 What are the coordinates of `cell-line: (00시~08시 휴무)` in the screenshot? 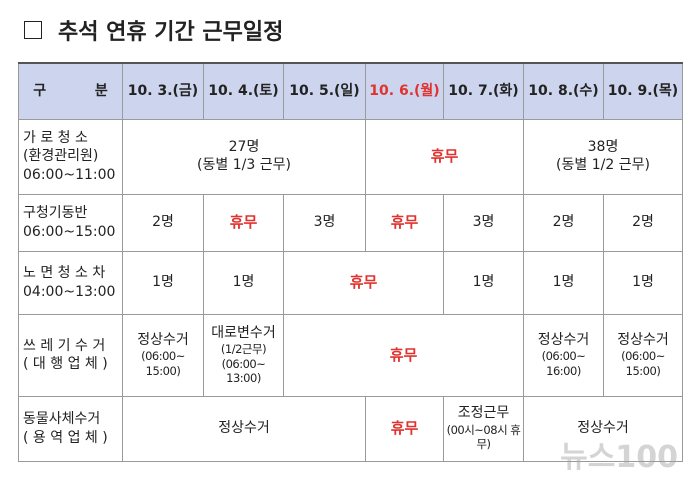 It's located at (483, 437).